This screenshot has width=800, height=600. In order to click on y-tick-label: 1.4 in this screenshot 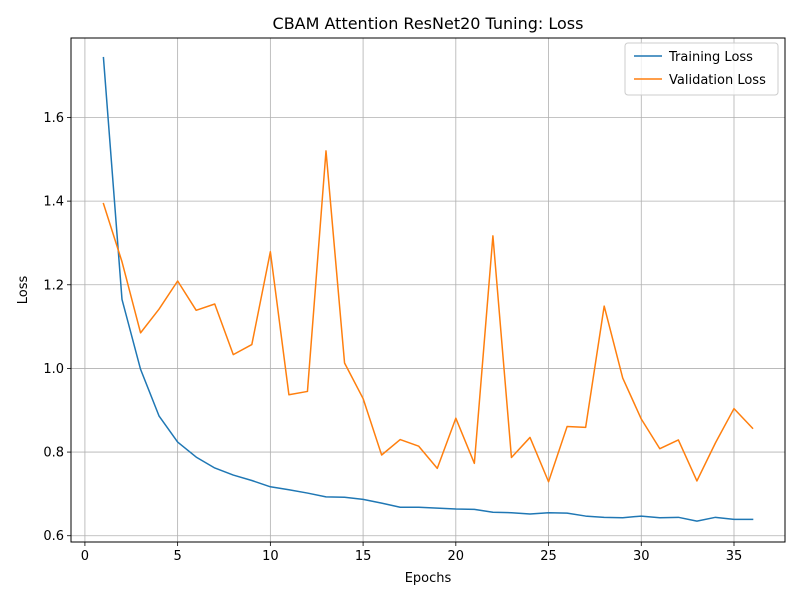, I will do `click(53, 202)`.